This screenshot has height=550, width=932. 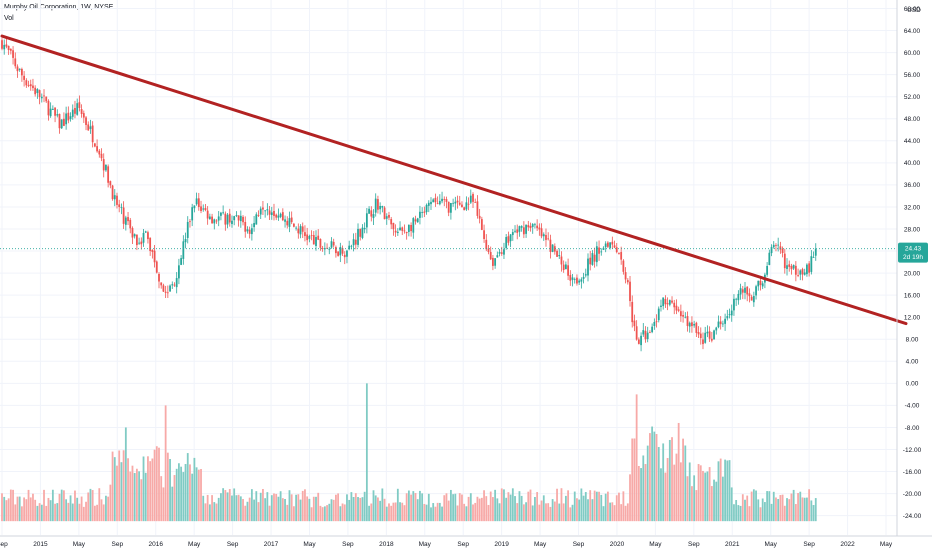 What do you see at coordinates (912, 119) in the screenshot?
I see `price-tick-label: 48.00` at bounding box center [912, 119].